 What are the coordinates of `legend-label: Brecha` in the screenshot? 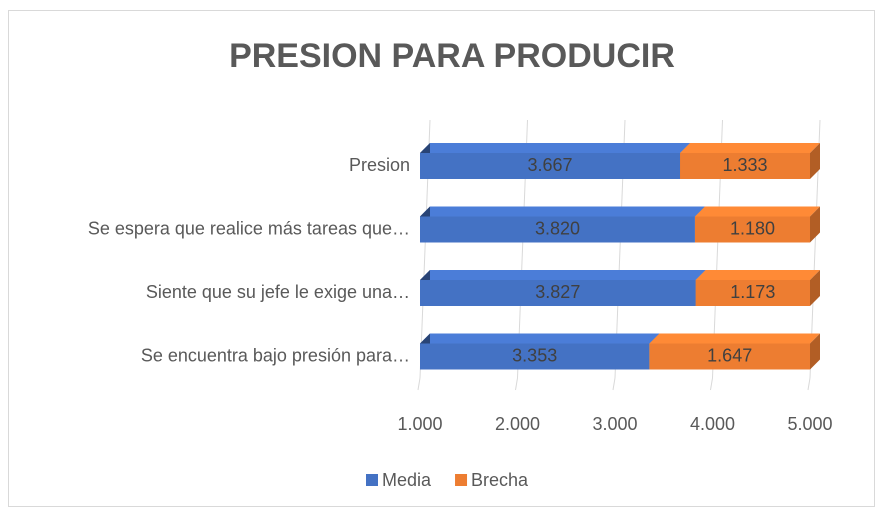 It's located at (500, 480).